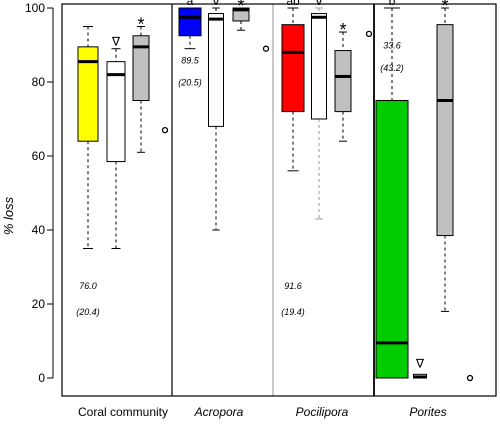 This screenshot has width=500, height=424. Describe the element at coordinates (322, 412) in the screenshot. I see `panel-label: Pocilipora` at that location.